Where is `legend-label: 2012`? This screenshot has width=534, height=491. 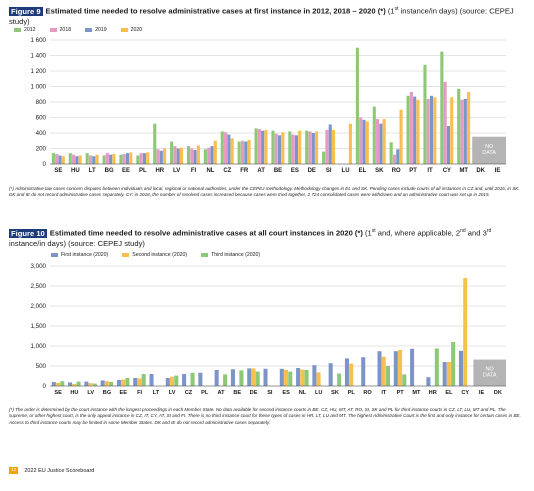
legend-label: 2012 is located at coordinates (30, 30).